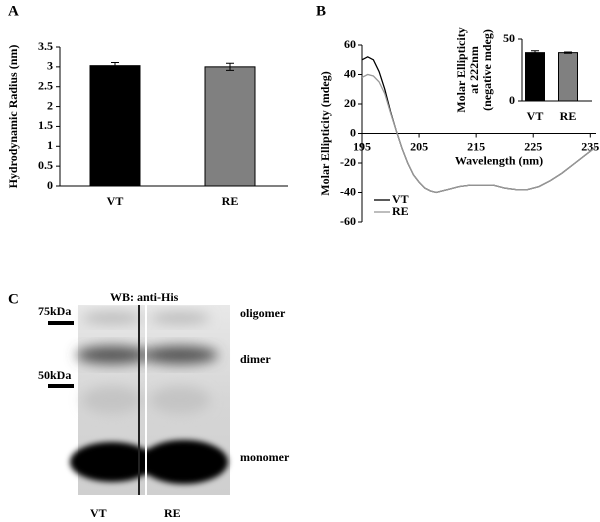  What do you see at coordinates (350, 73) in the screenshot?
I see `y-tick-label: 40` at bounding box center [350, 73].